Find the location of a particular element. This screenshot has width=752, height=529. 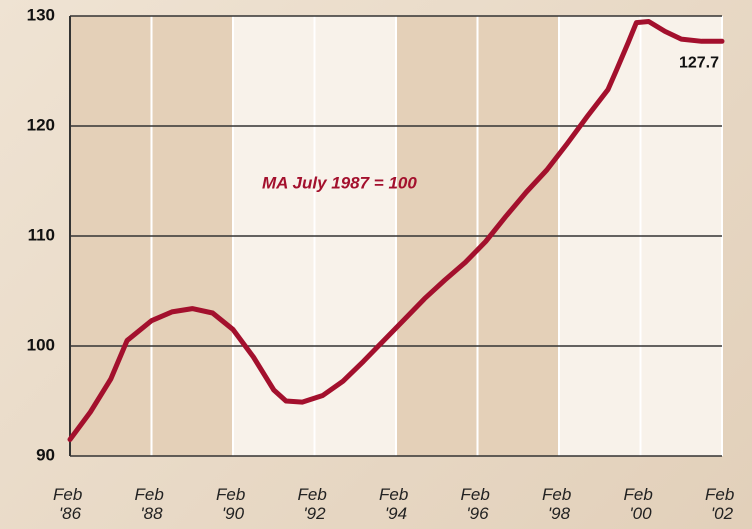

x-tick-label: Feb '98 is located at coordinates (559, 504).